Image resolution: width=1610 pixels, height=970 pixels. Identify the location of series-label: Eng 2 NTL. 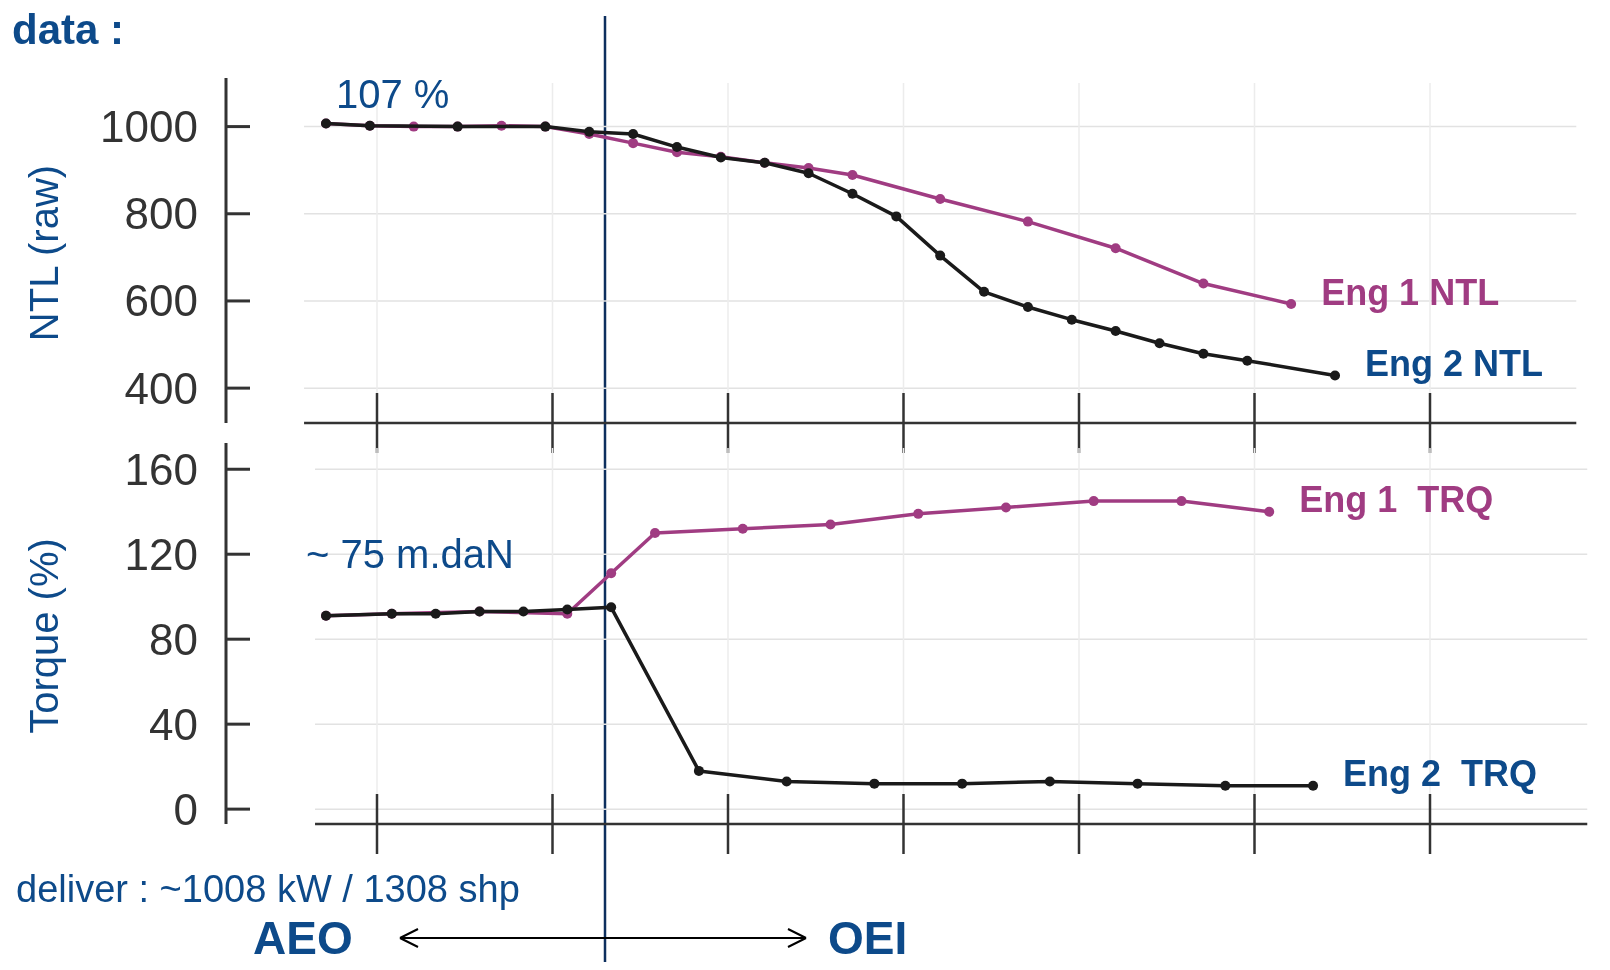
(1454, 363).